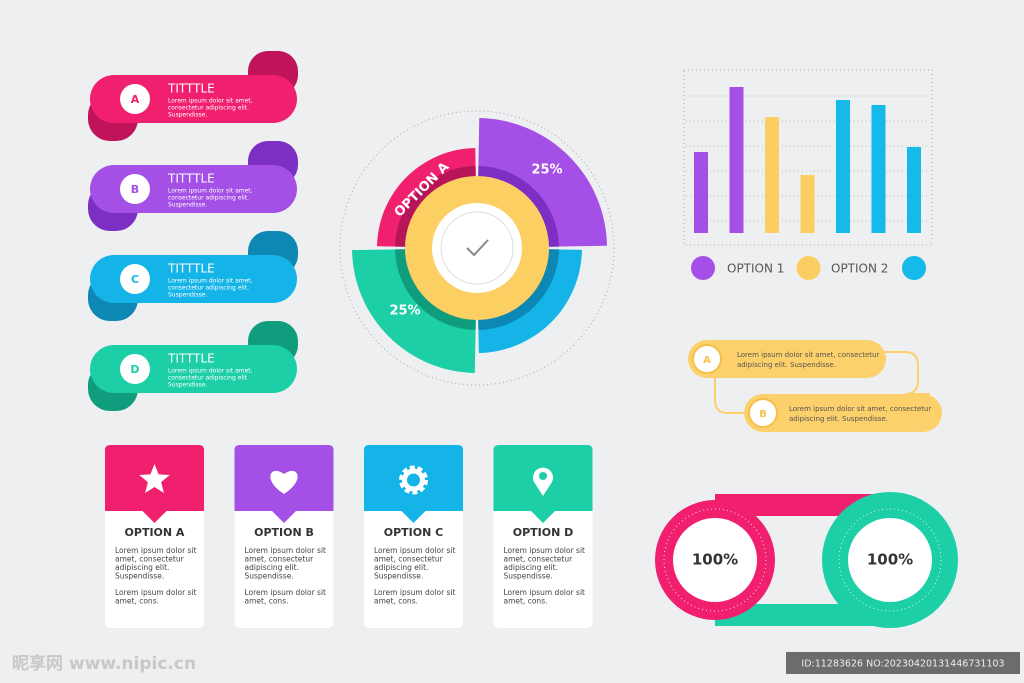 The width and height of the screenshot is (1024, 683). I want to click on step-letter: A, so click(707, 360).